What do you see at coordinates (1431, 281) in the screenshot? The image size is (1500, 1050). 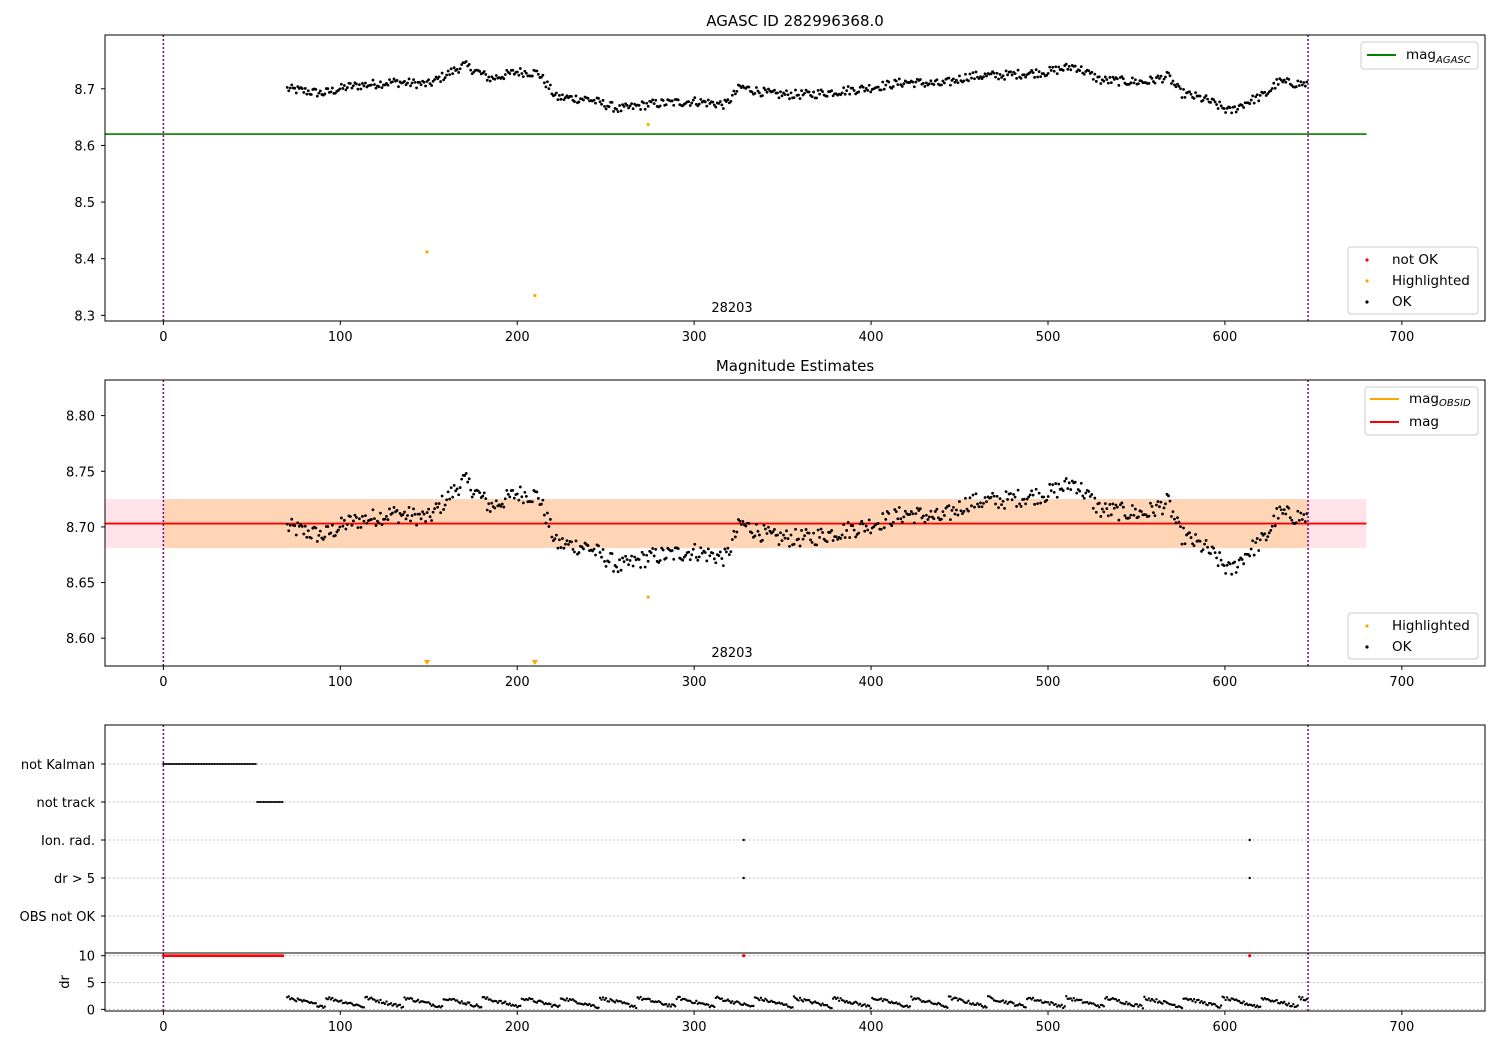 I see `legend-highlighted-label: Highlighted` at bounding box center [1431, 281].